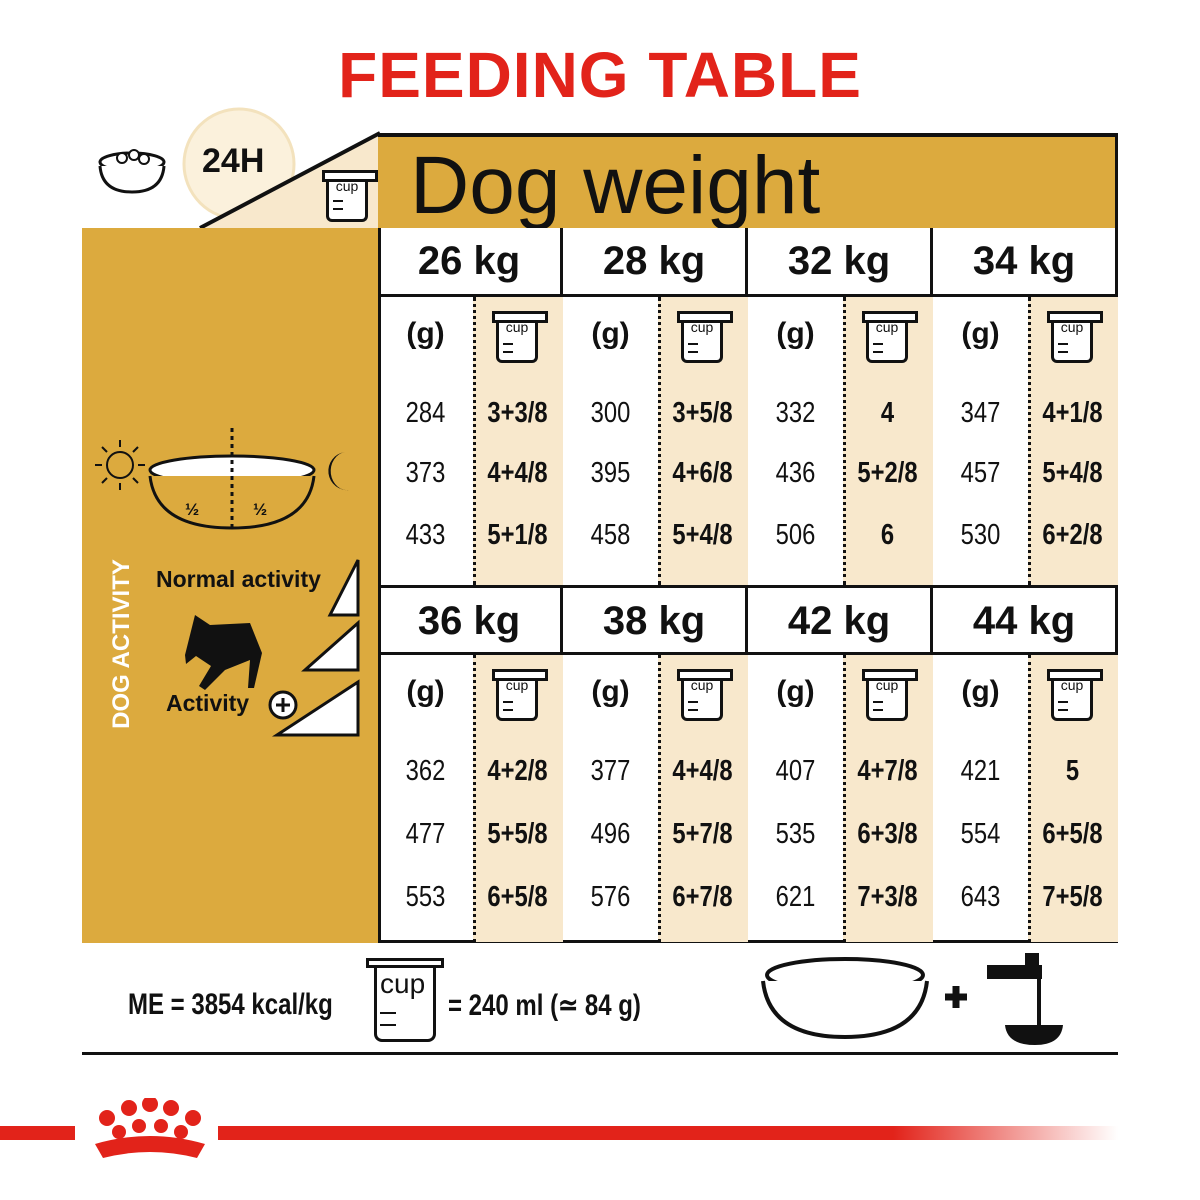 The image size is (1200, 1200). I want to click on cups-value: 4+7/8, so click(887, 771).